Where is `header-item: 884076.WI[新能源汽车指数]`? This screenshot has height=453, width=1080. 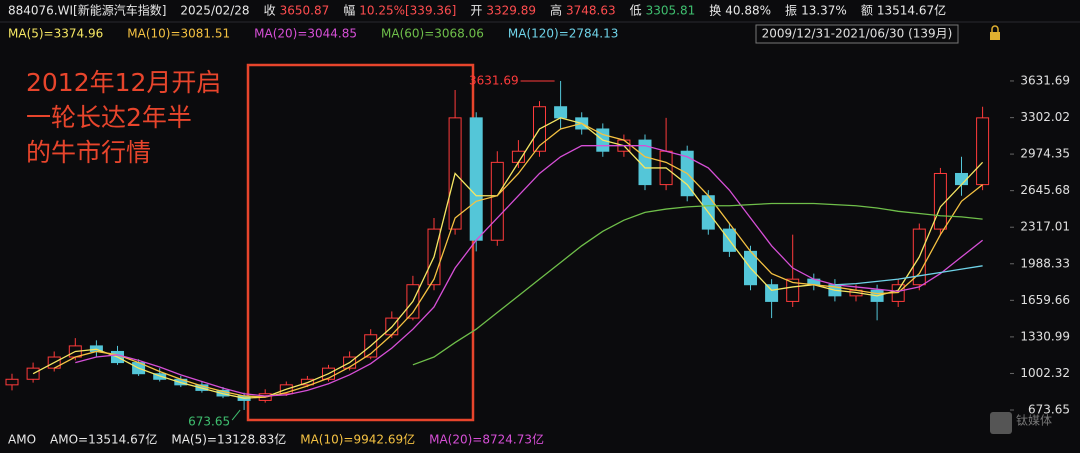 header-item: 884076.WI[新能源汽车指数] is located at coordinates (87, 10).